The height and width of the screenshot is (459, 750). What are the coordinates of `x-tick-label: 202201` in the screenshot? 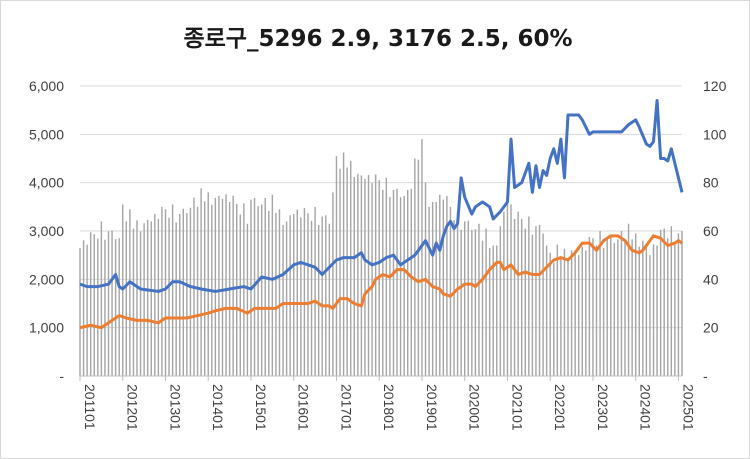 It's located at (560, 407).